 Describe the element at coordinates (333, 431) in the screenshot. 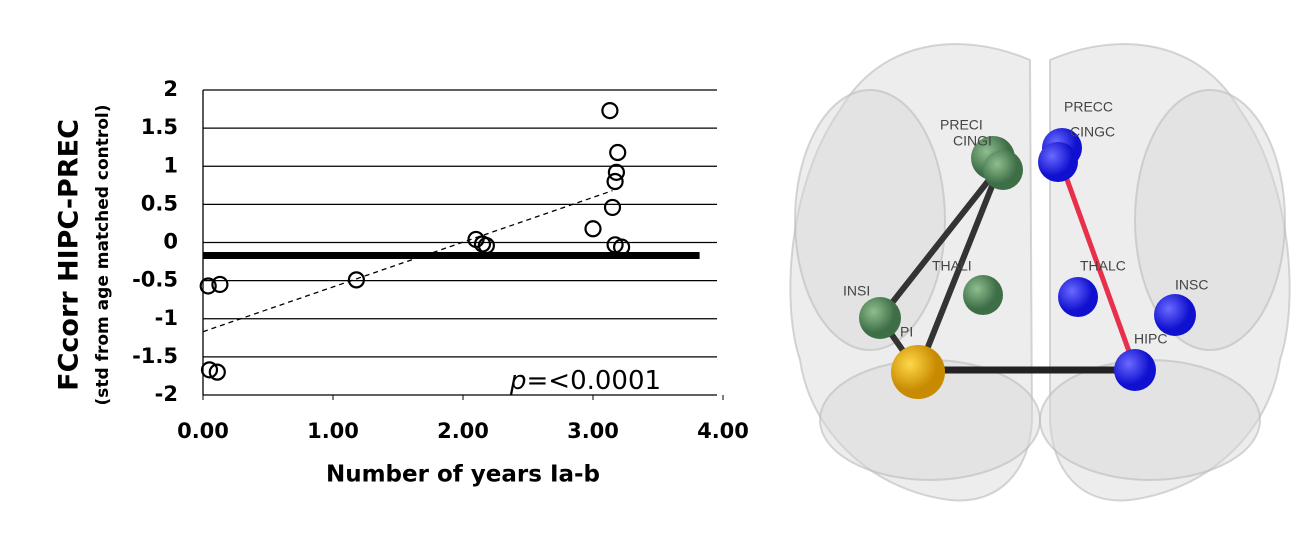

I see `x-tick-label: 1.00` at that location.